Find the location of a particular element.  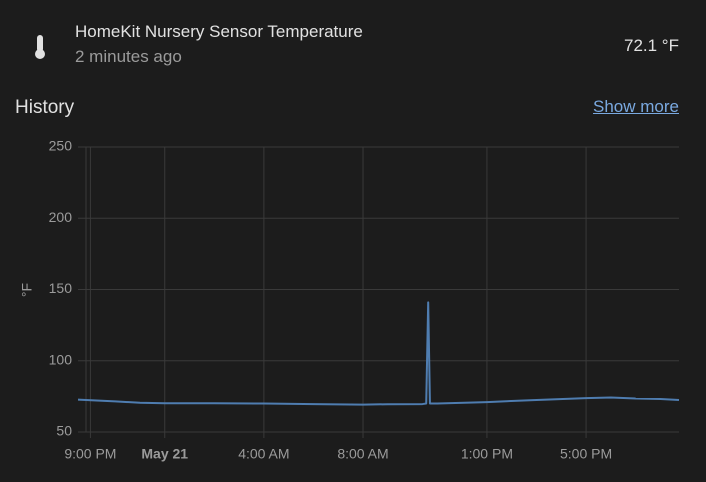

show-more-link: Show more is located at coordinates (636, 106).